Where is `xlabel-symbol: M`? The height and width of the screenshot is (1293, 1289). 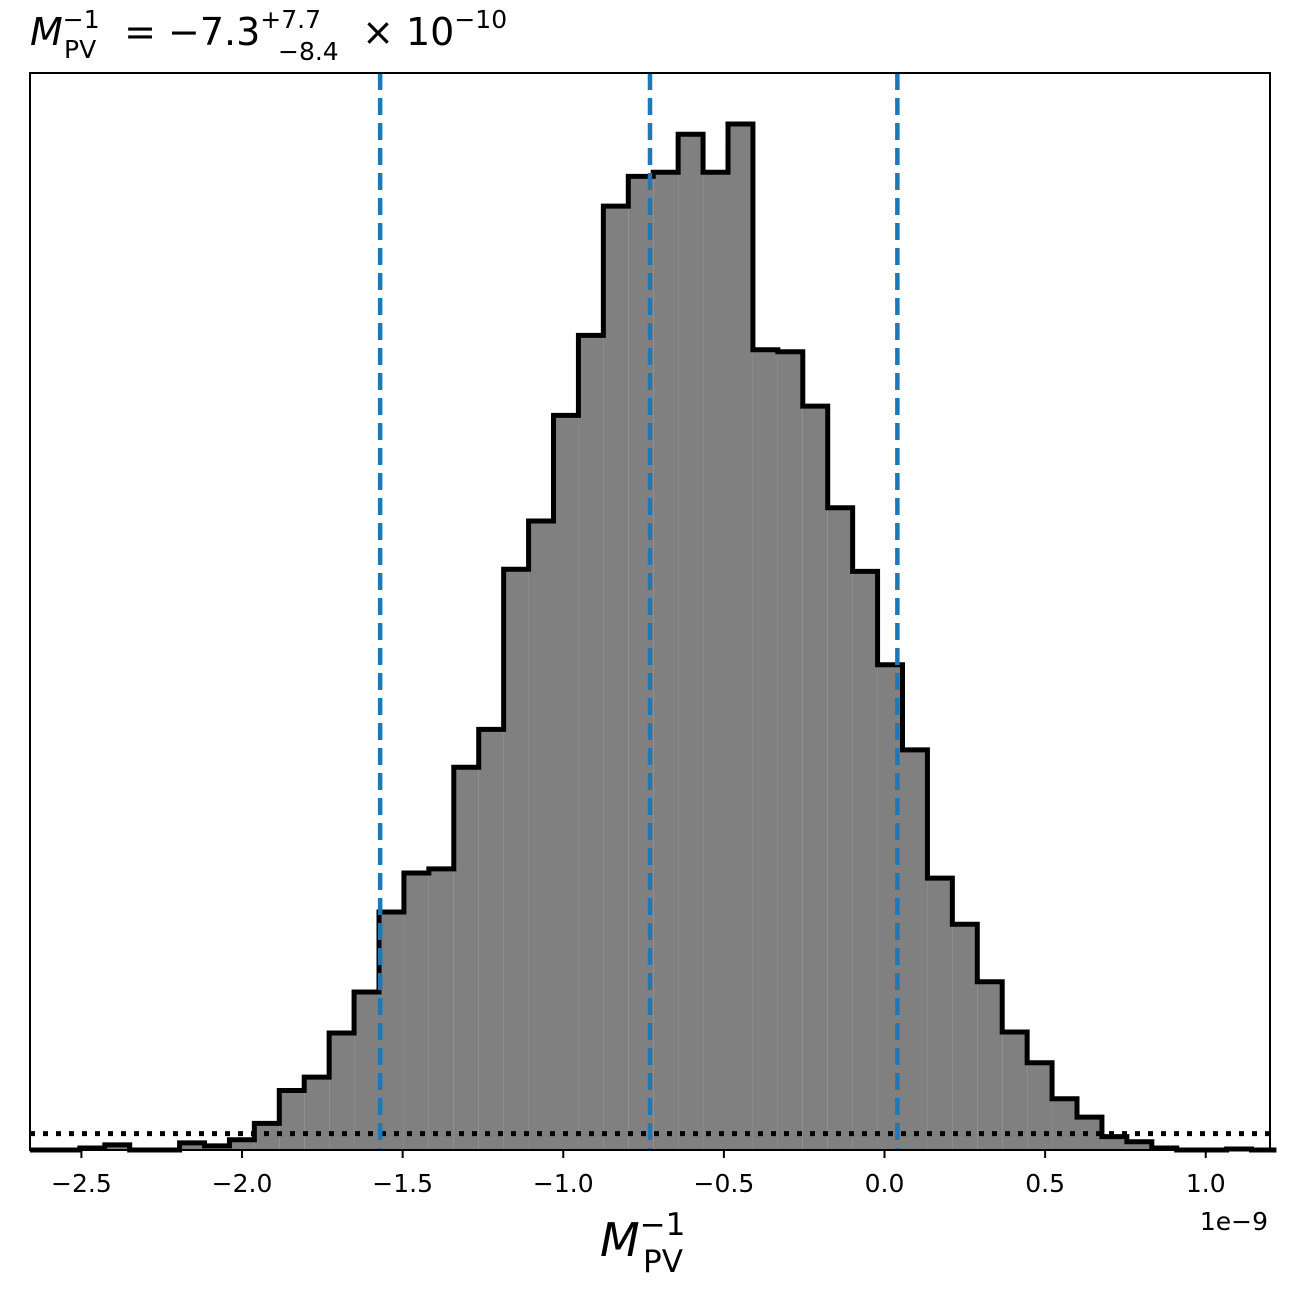 xlabel-symbol: M is located at coordinates (620, 1240).